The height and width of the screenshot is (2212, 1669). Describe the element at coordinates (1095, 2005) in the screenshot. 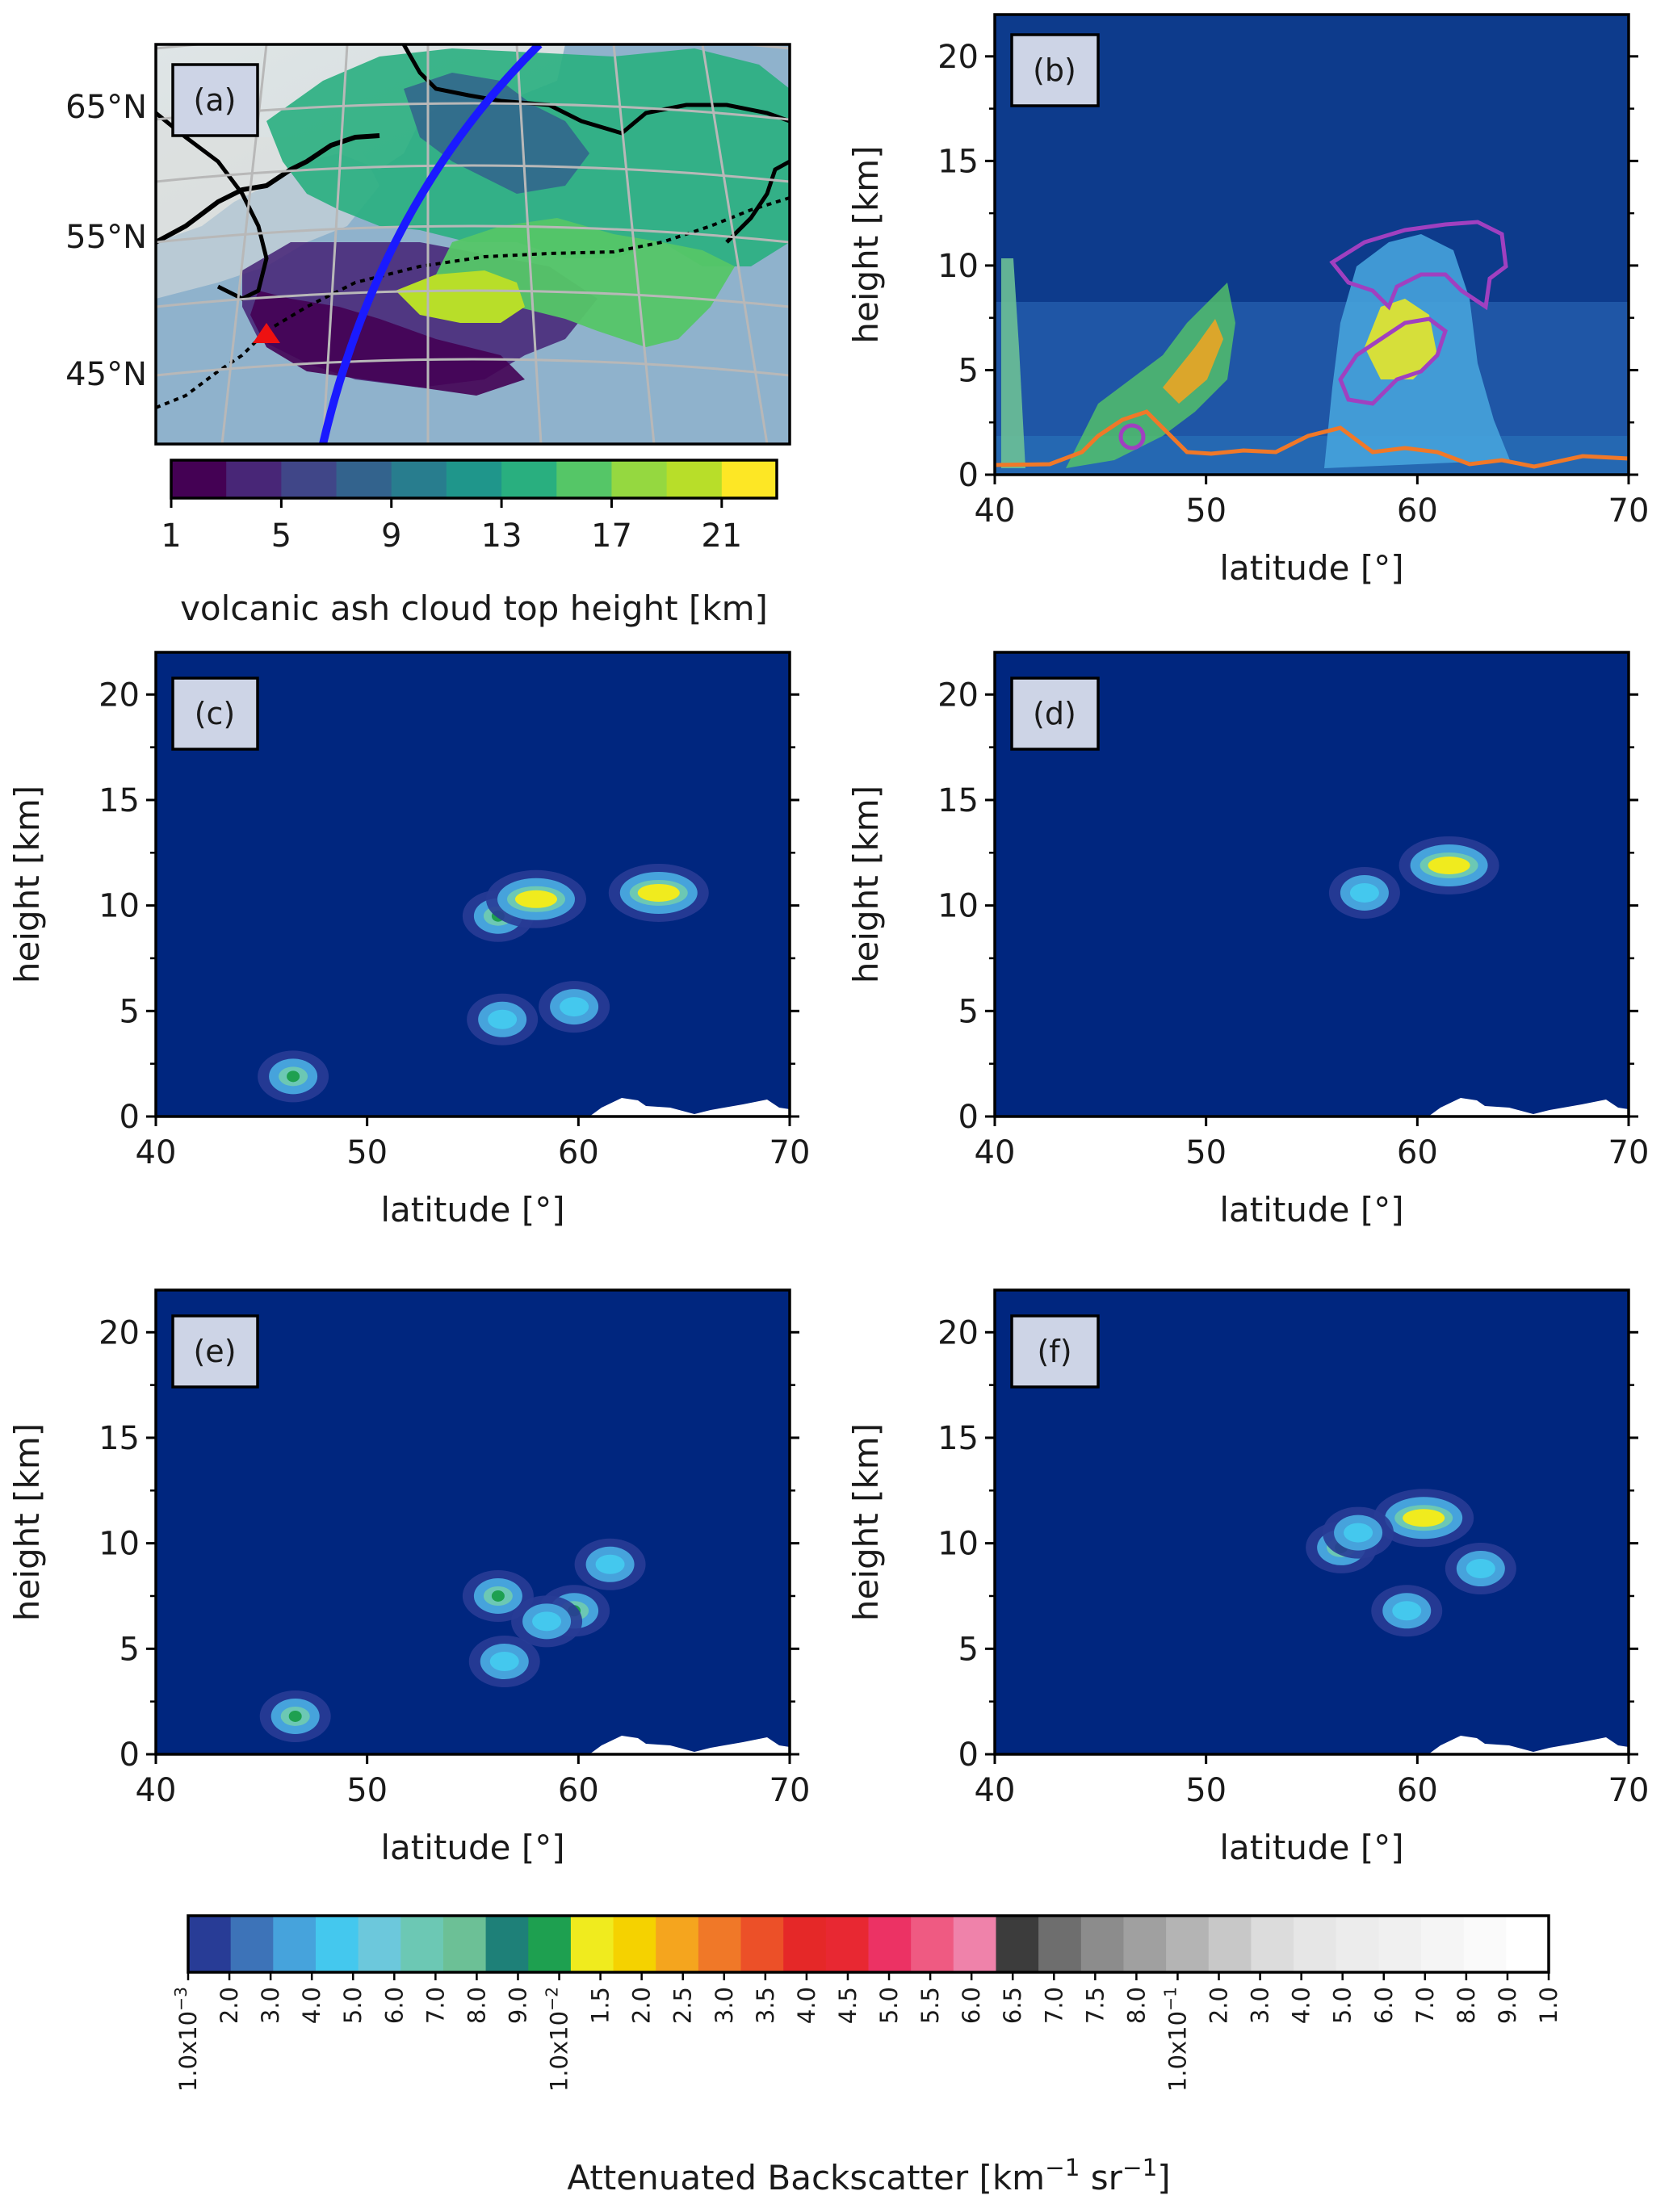

I see `backscatter-colorbar-tick-label: 7.5` at that location.